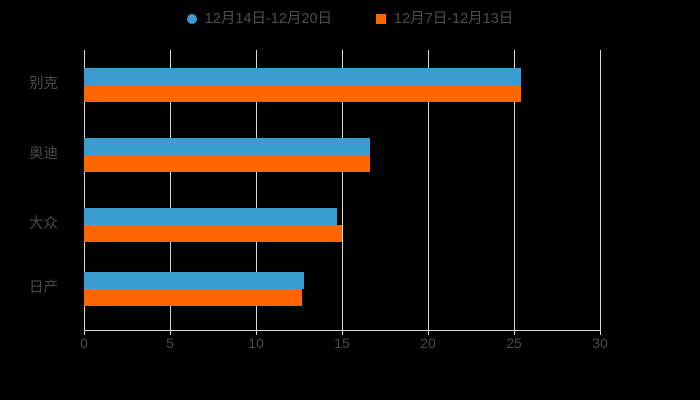 The image size is (700, 400). Describe the element at coordinates (454, 18) in the screenshot. I see `legend-label-series-1: 12月7日-12月13日` at that location.